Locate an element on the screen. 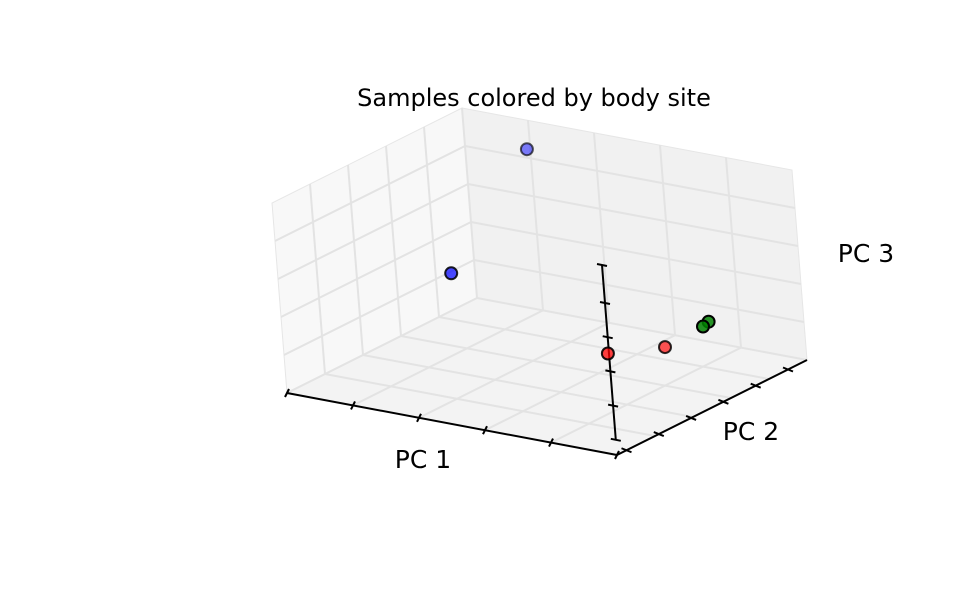 The width and height of the screenshot is (970, 604). y-axis-label: PC 2 is located at coordinates (751, 431).